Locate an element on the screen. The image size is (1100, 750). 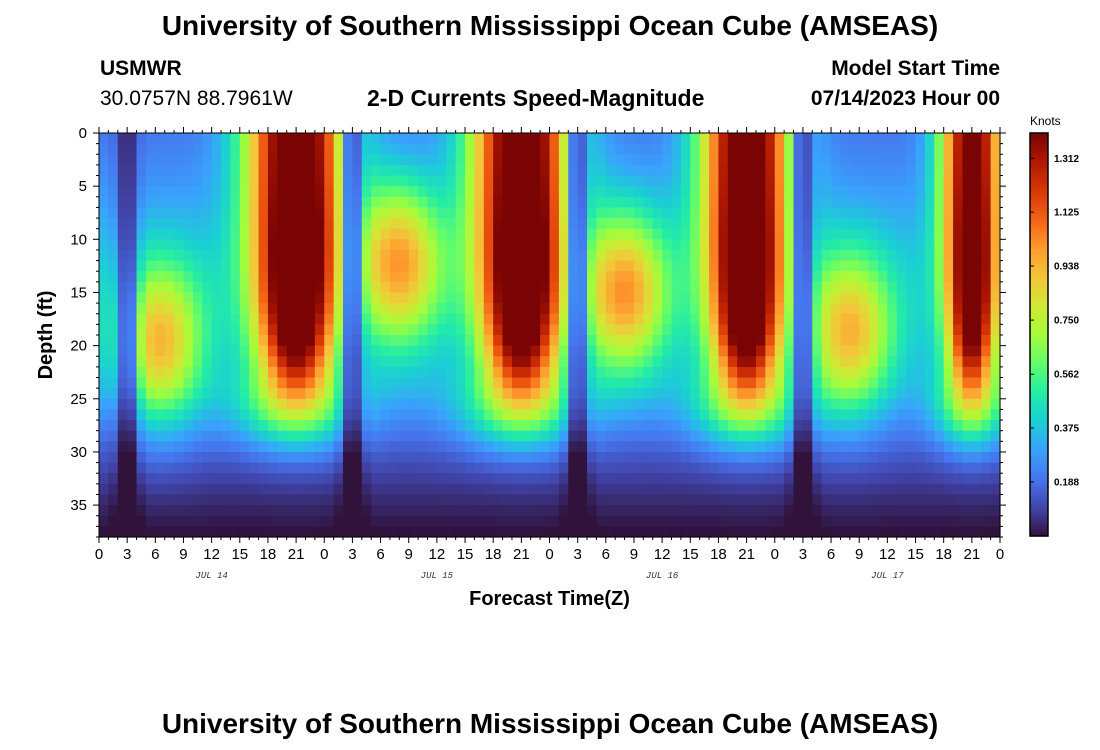
x-tick-label: 15 is located at coordinates (690, 554).